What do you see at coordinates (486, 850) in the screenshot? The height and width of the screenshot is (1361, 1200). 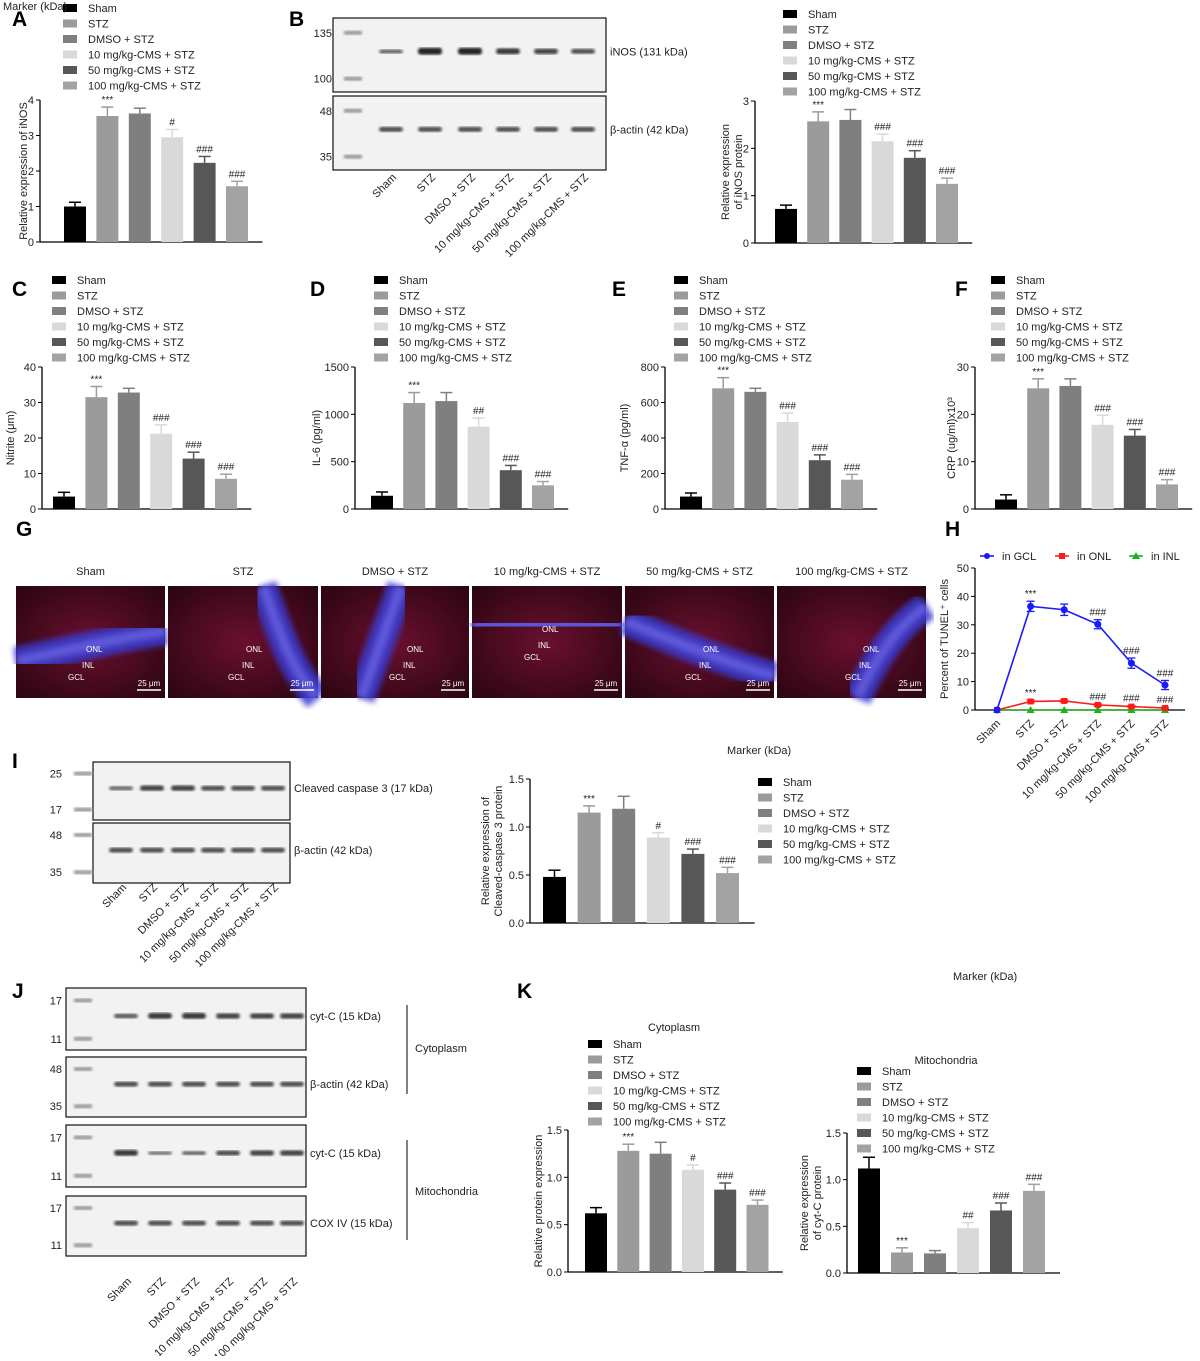 I see `y-axis-label: Relative expression of` at bounding box center [486, 850].